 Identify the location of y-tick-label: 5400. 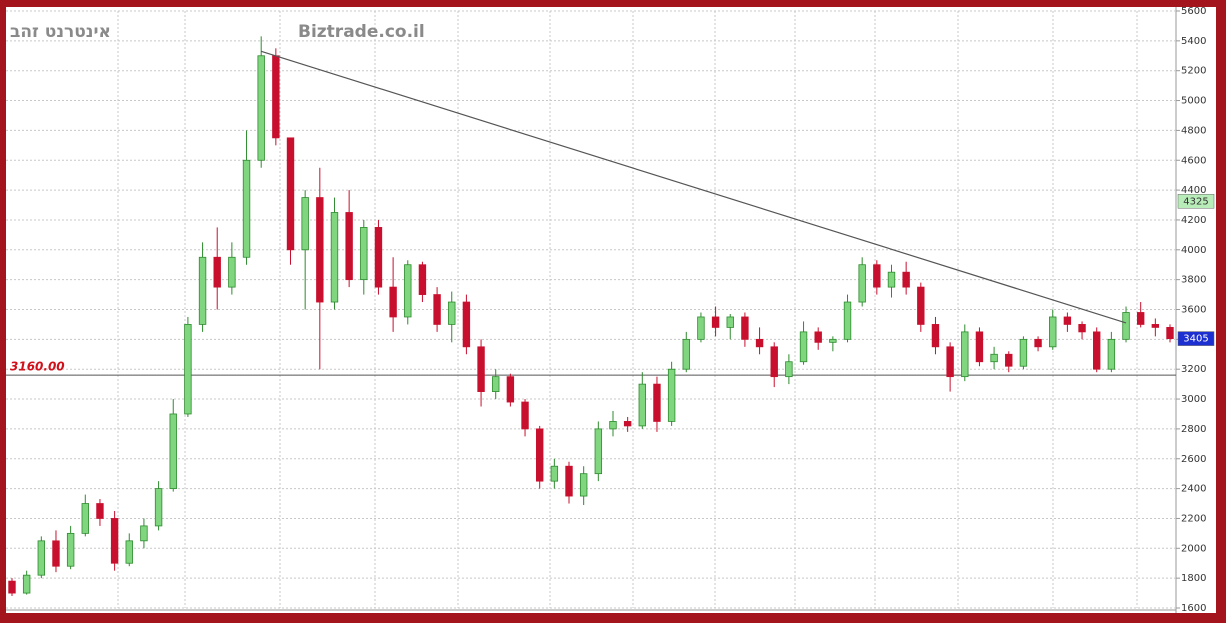
(1193, 41).